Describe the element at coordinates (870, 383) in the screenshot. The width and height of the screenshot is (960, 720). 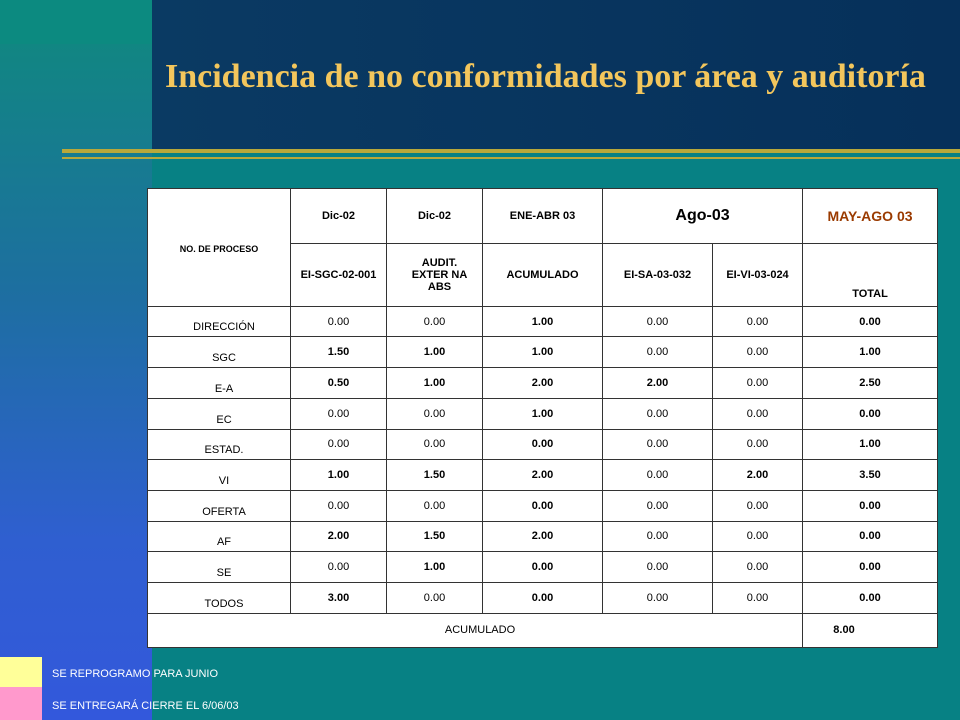
I see `table-cell: 2.50` at that location.